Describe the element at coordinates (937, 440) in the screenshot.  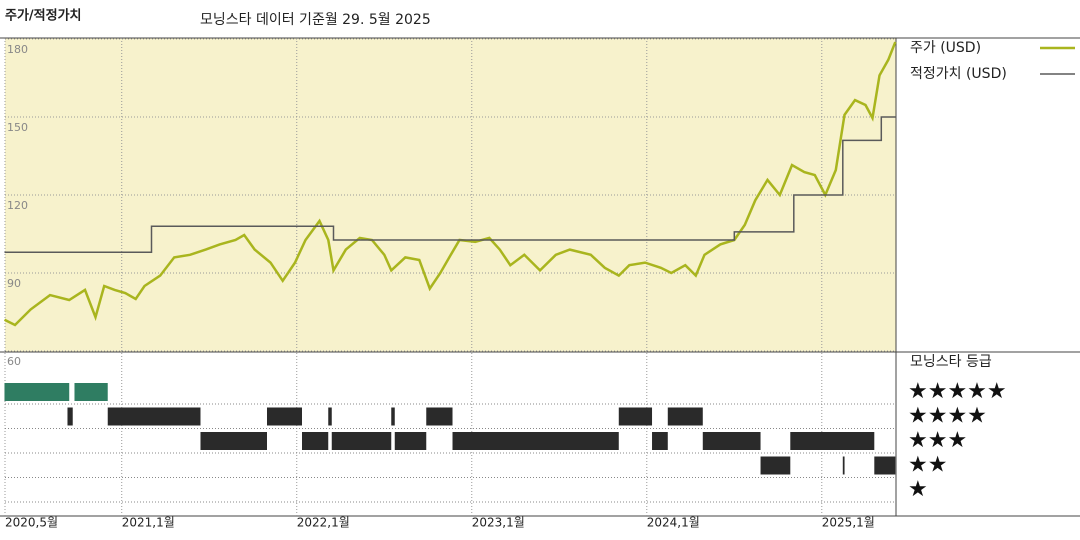
I see `rating-level-label: ★★★` at that location.